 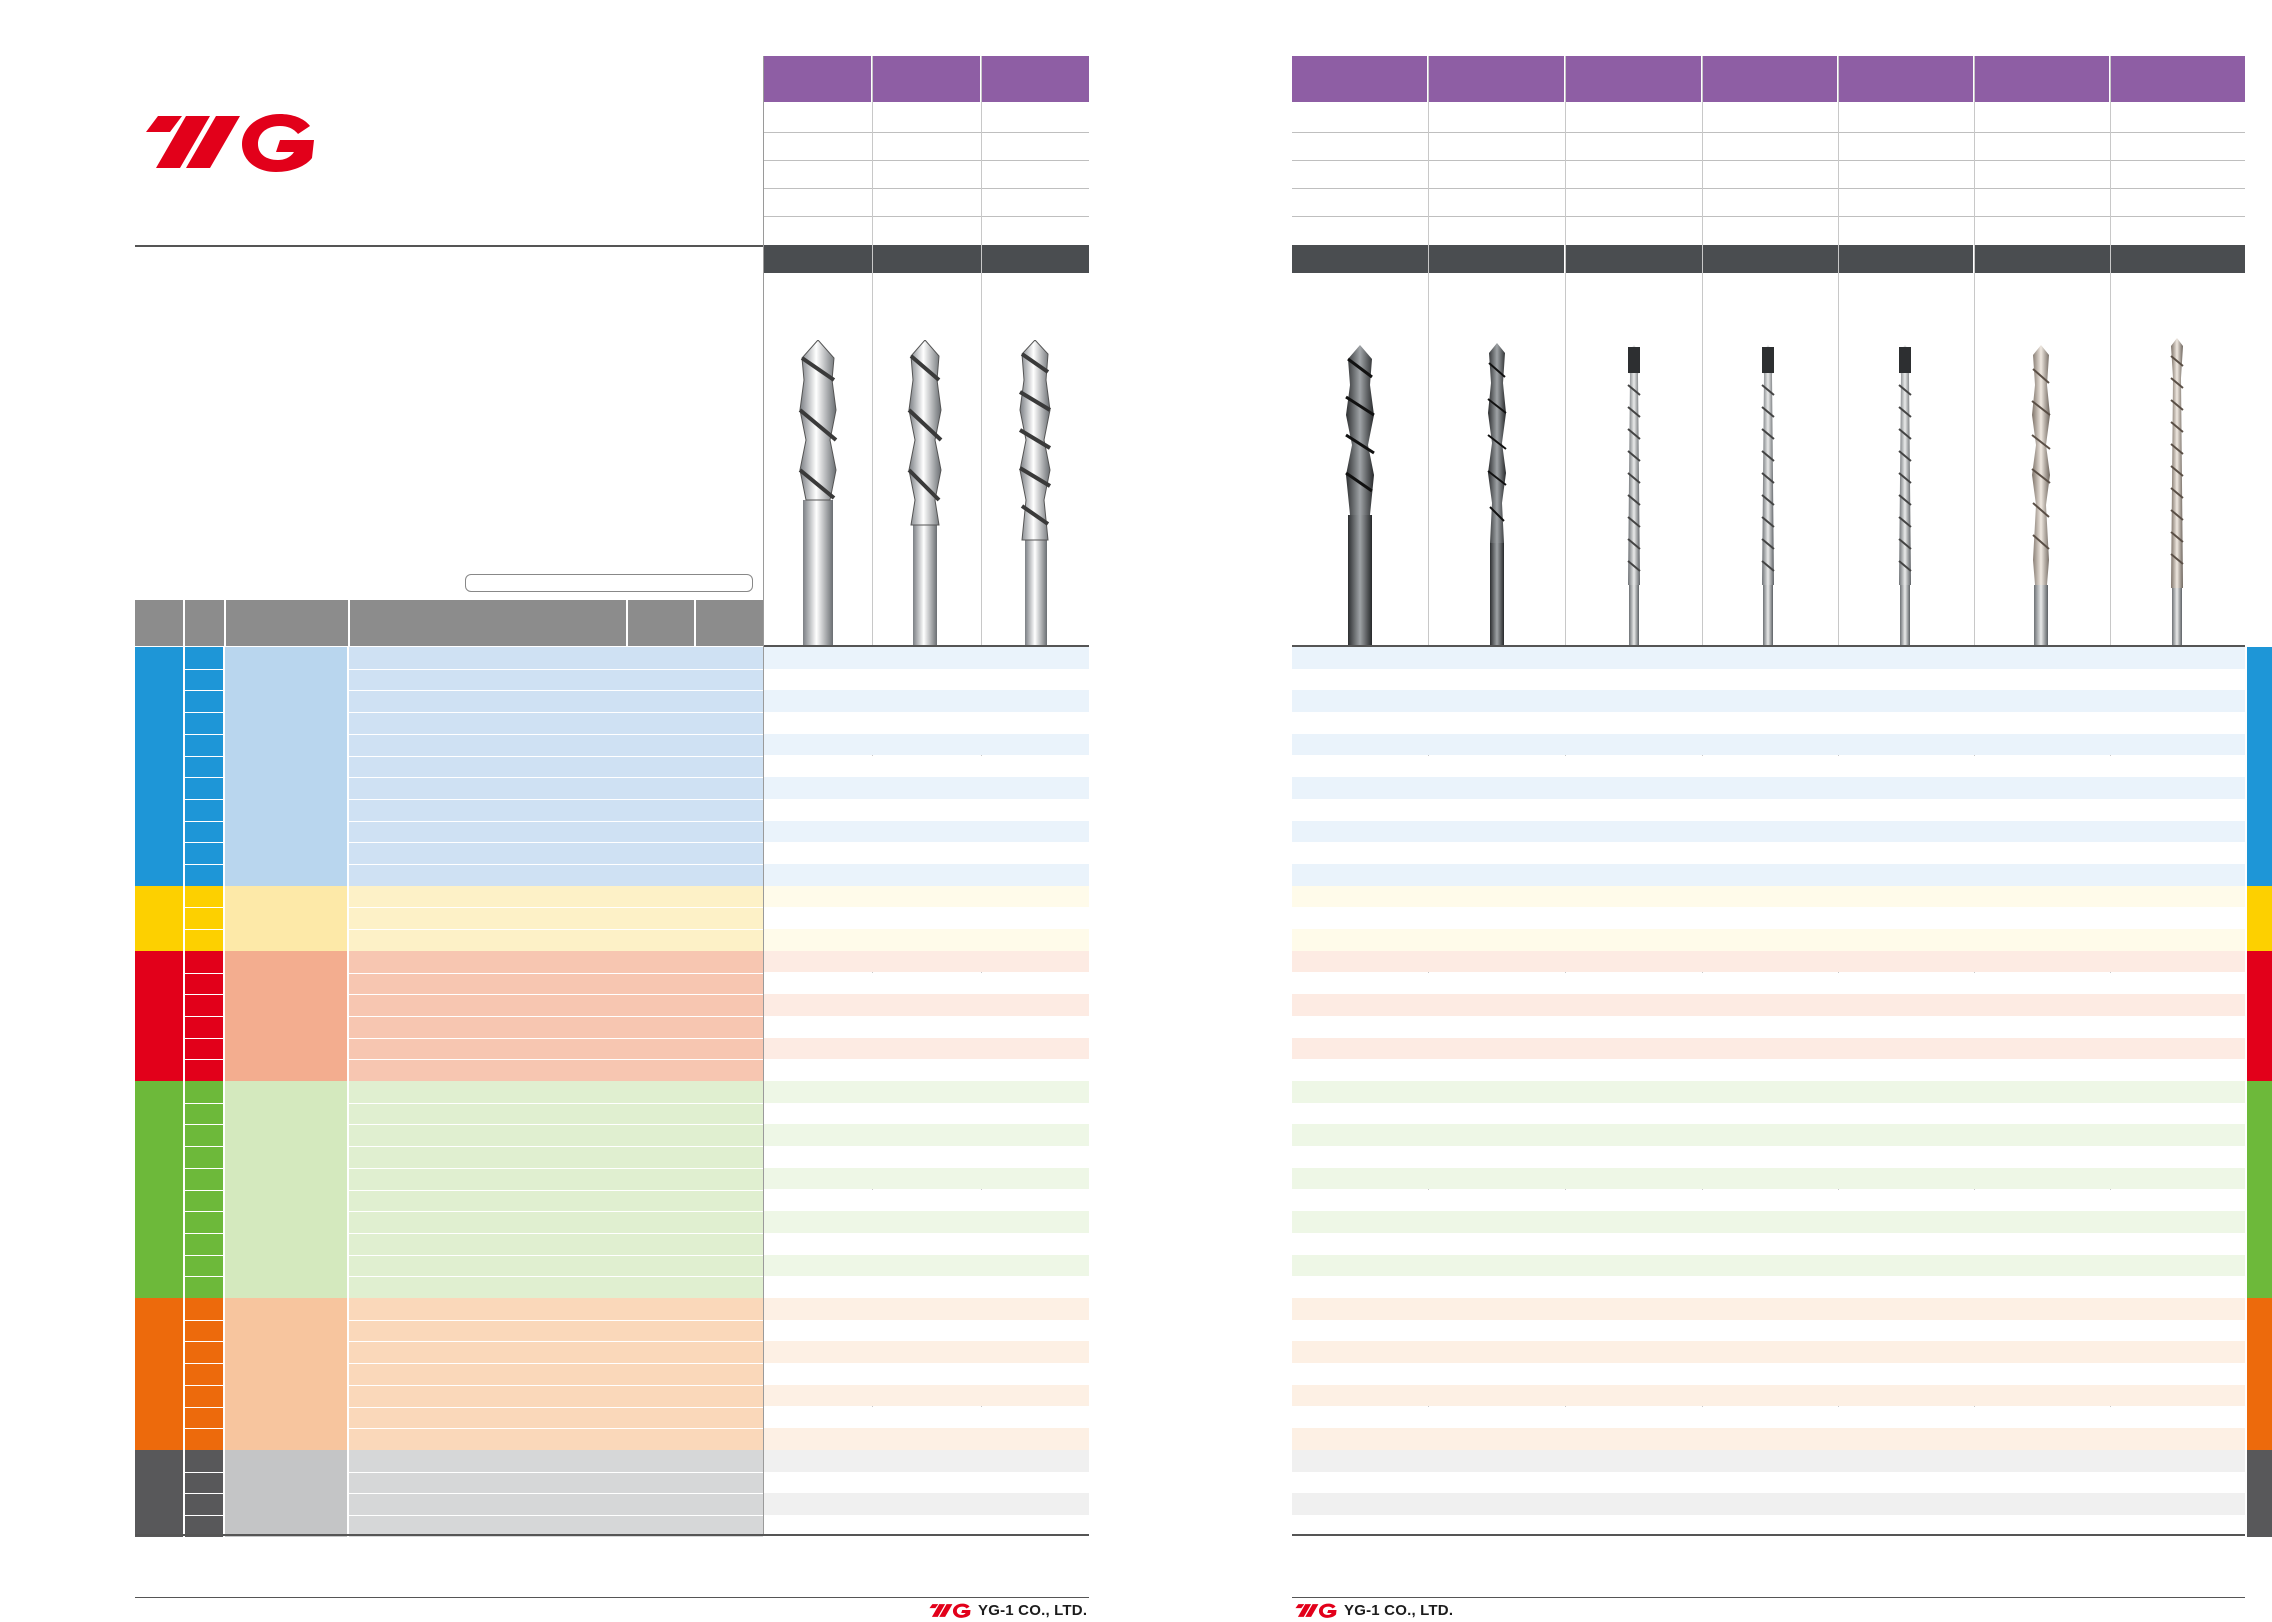 I want to click on header-divider, so click(x=449, y=246).